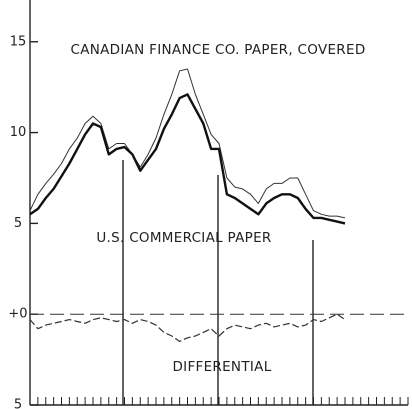  What do you see at coordinates (183, 238) in the screenshot?
I see `annotation: U.S. COMMERCIAL PAPER` at bounding box center [183, 238].